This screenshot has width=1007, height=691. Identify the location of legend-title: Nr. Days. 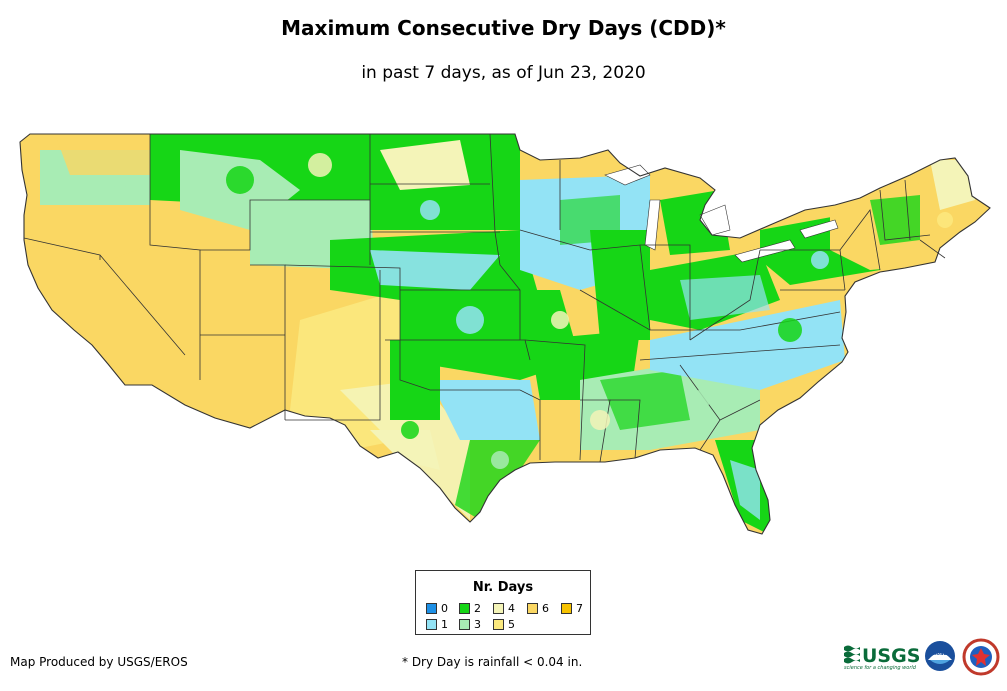
(503, 587).